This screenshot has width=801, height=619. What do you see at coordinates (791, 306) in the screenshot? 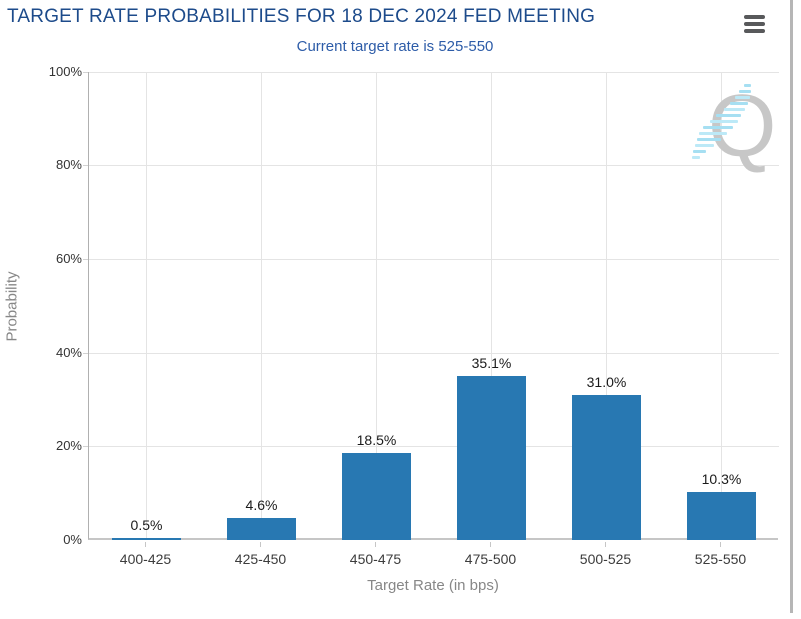
I see `scrollbar` at bounding box center [791, 306].